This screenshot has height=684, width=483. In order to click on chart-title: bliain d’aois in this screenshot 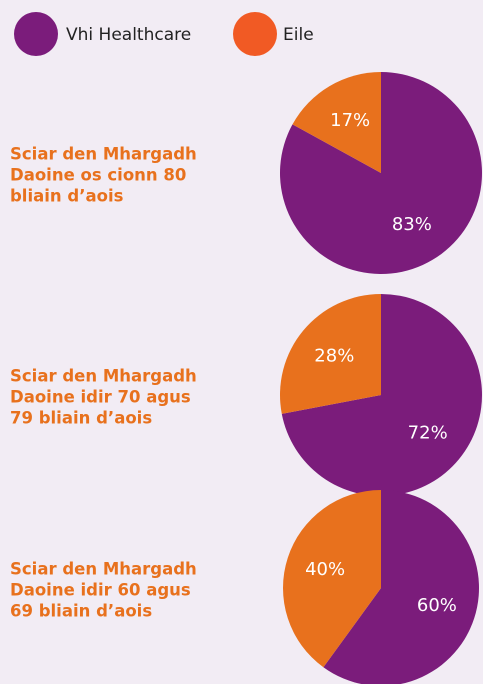, I will do `click(67, 196)`.